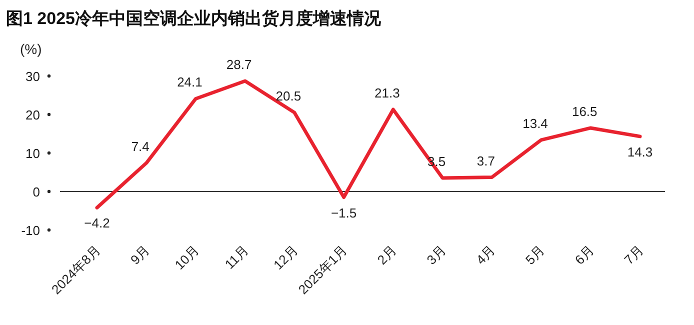  What do you see at coordinates (640, 152) in the screenshot?
I see `data-label: 14.3` at bounding box center [640, 152].